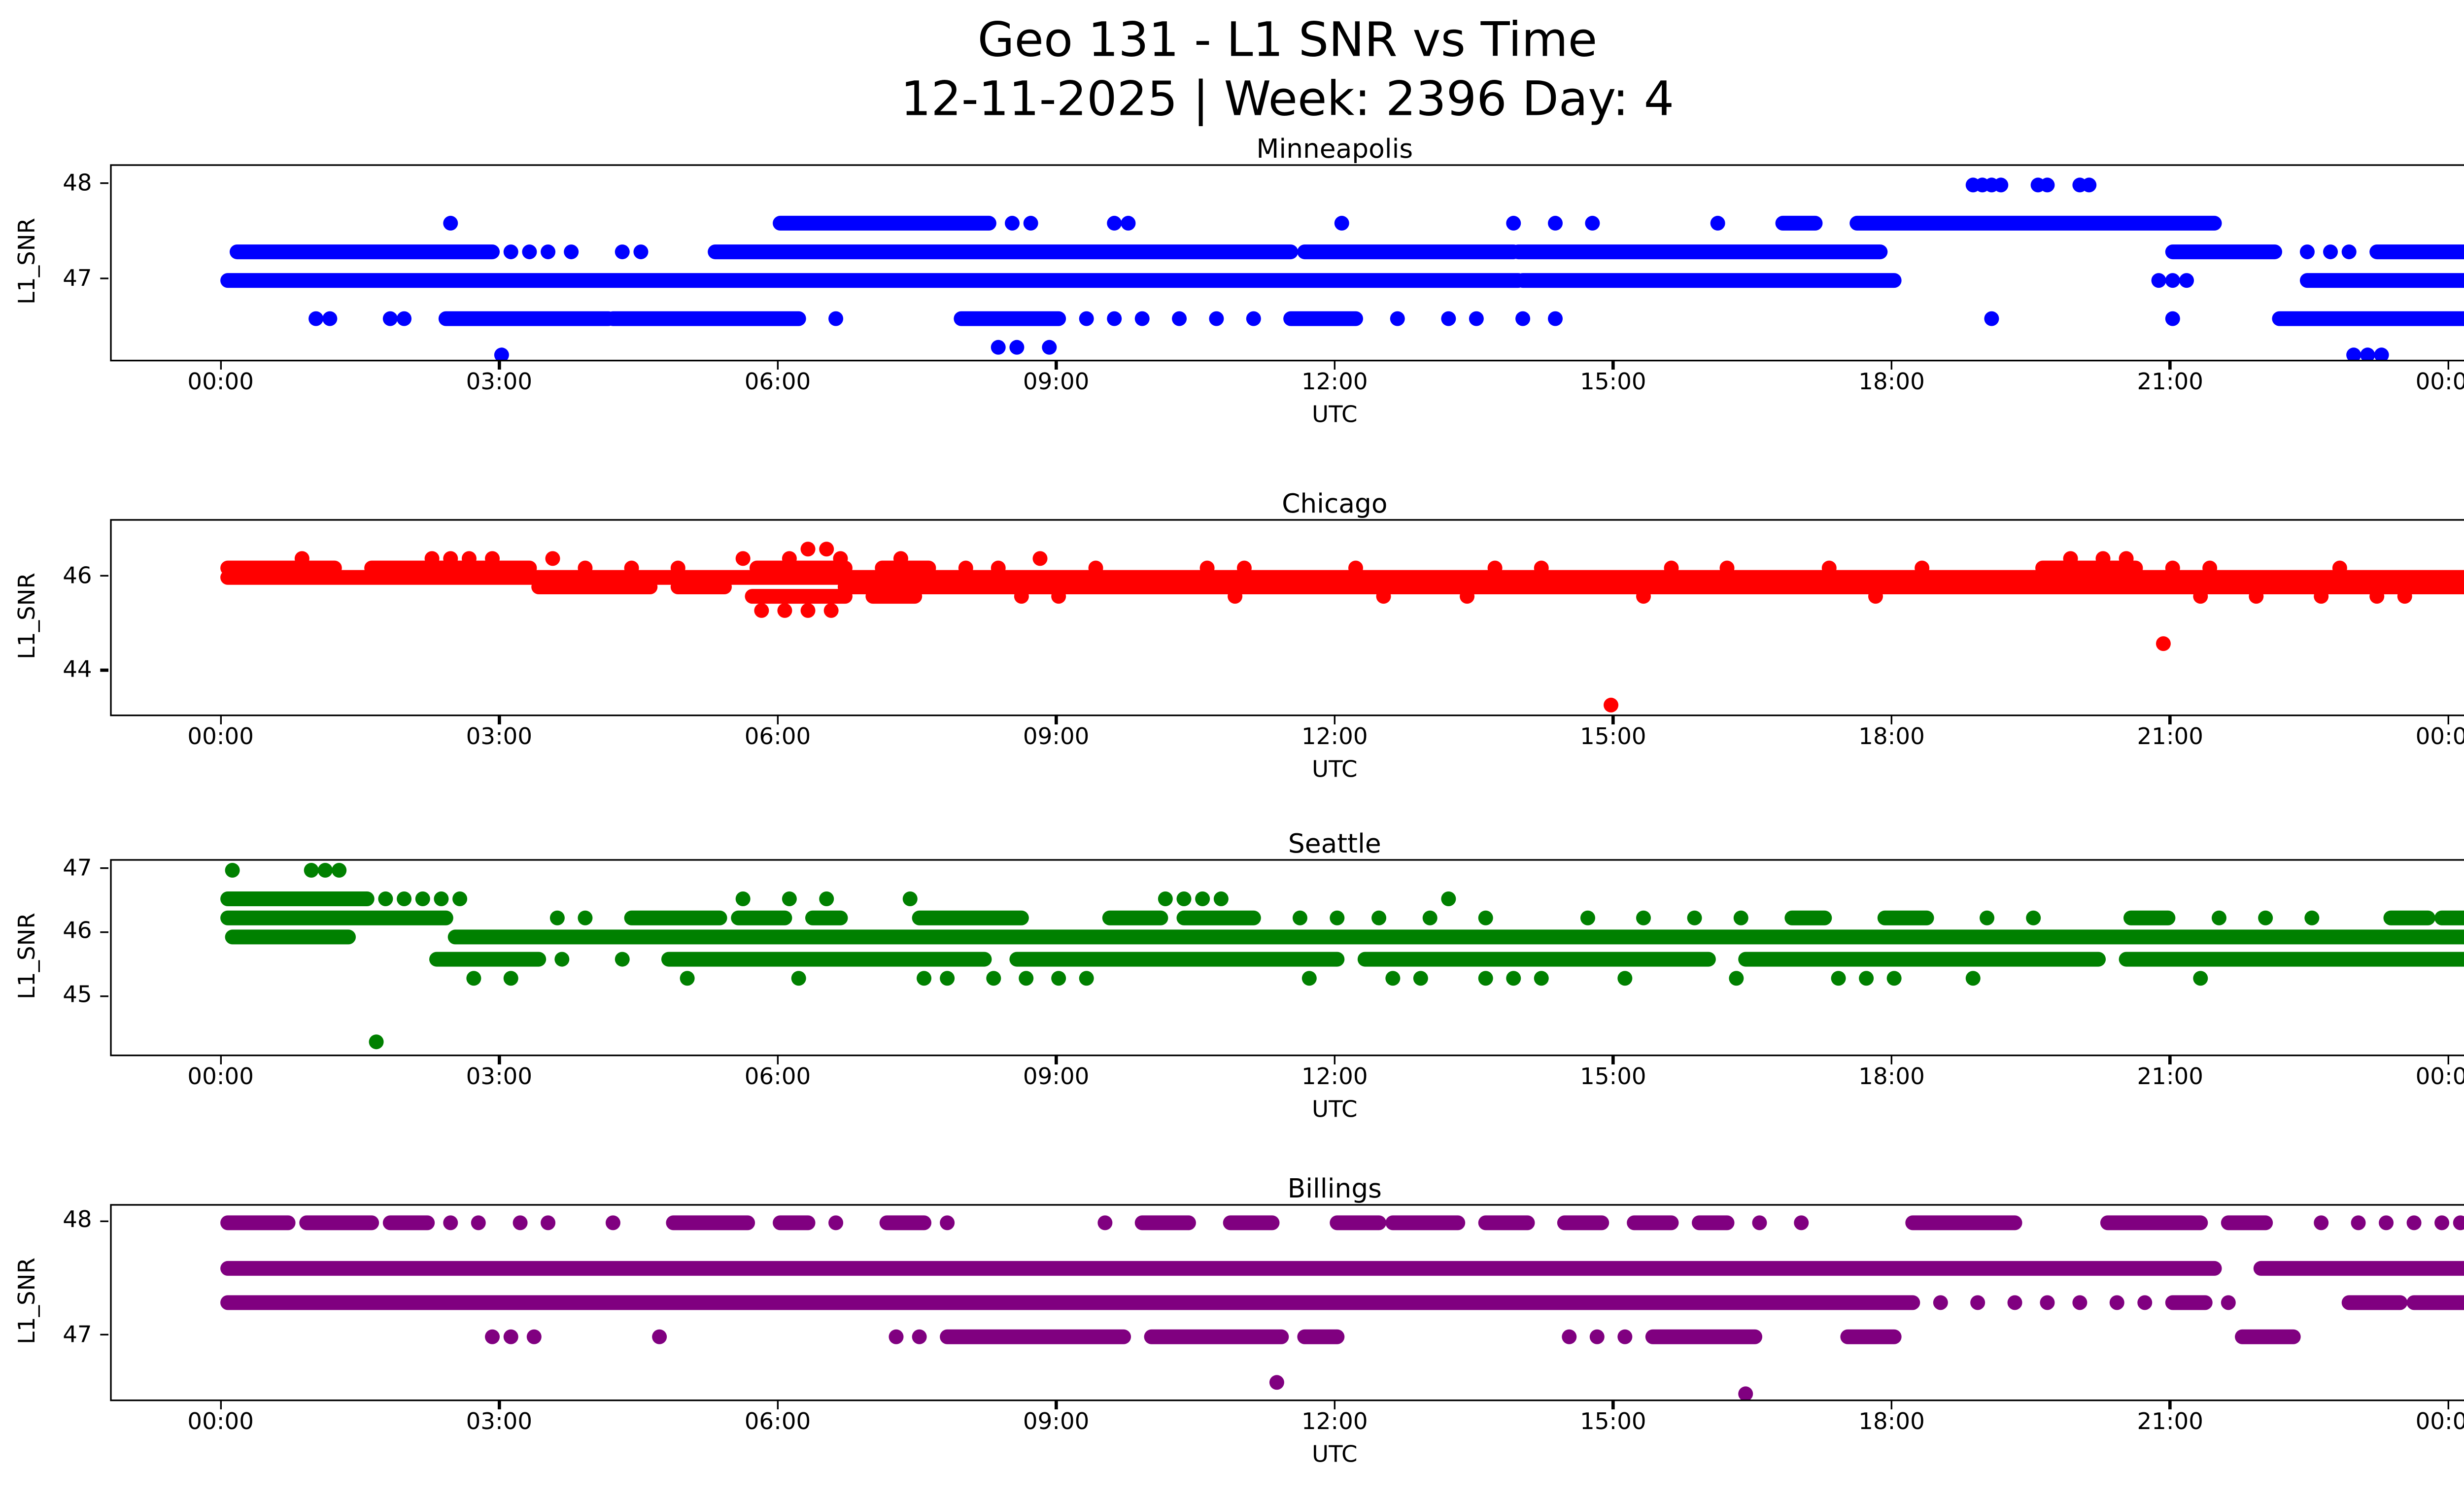 The image size is (2464, 1503). Describe the element at coordinates (1613, 1422) in the screenshot. I see `x-tick-label: 15:00` at that location.